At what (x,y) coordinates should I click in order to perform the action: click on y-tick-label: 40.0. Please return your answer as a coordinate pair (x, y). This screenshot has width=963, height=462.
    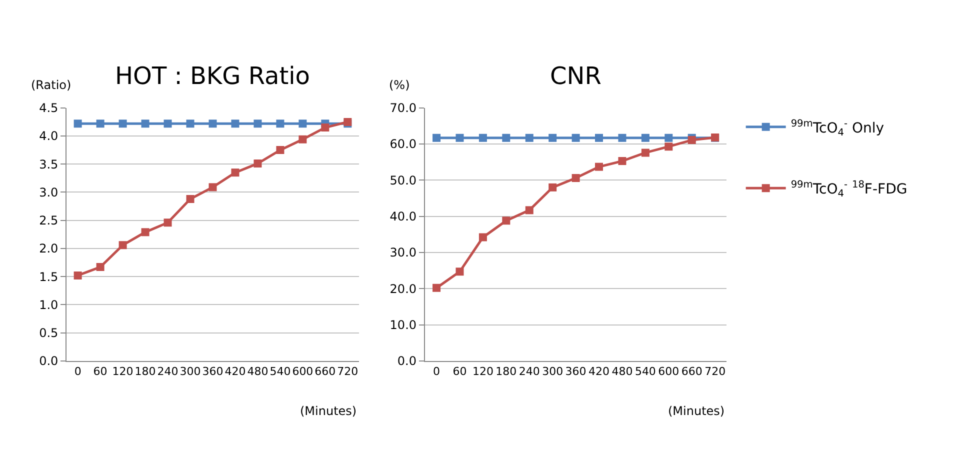
    Looking at the image, I should click on (403, 217).